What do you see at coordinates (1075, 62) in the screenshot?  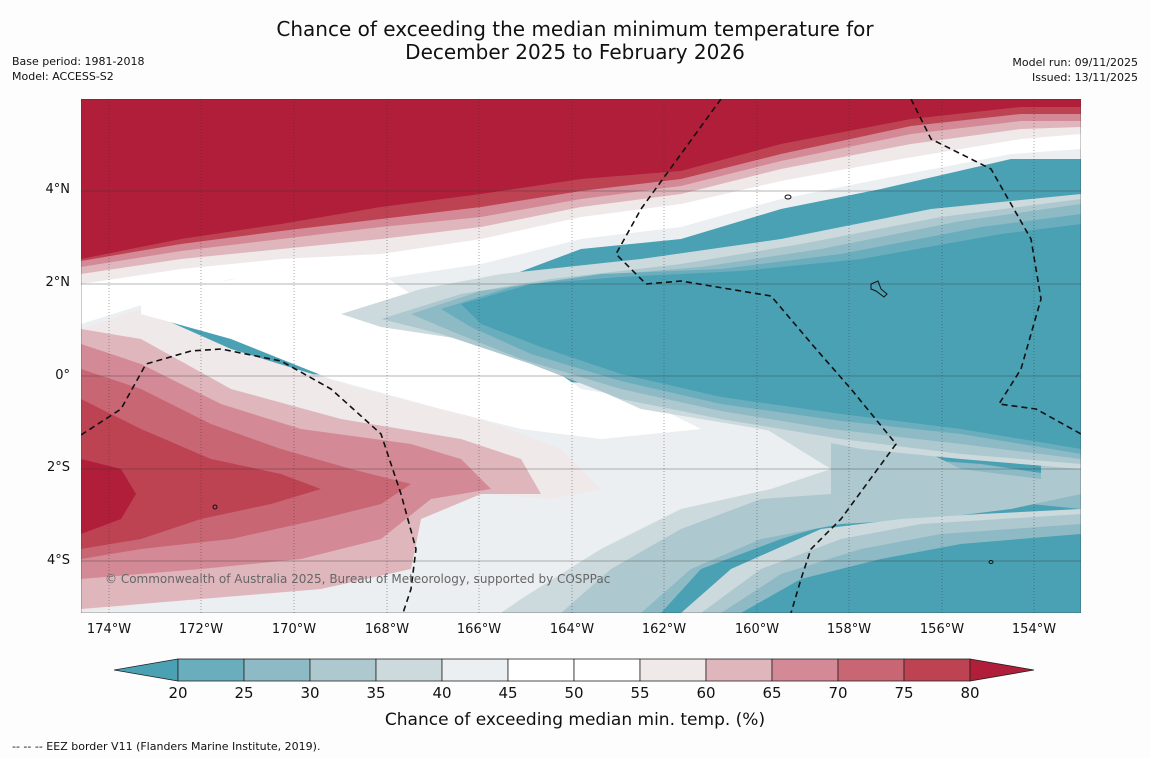 I see `model-run: Model run: 09/11/2025` at bounding box center [1075, 62].